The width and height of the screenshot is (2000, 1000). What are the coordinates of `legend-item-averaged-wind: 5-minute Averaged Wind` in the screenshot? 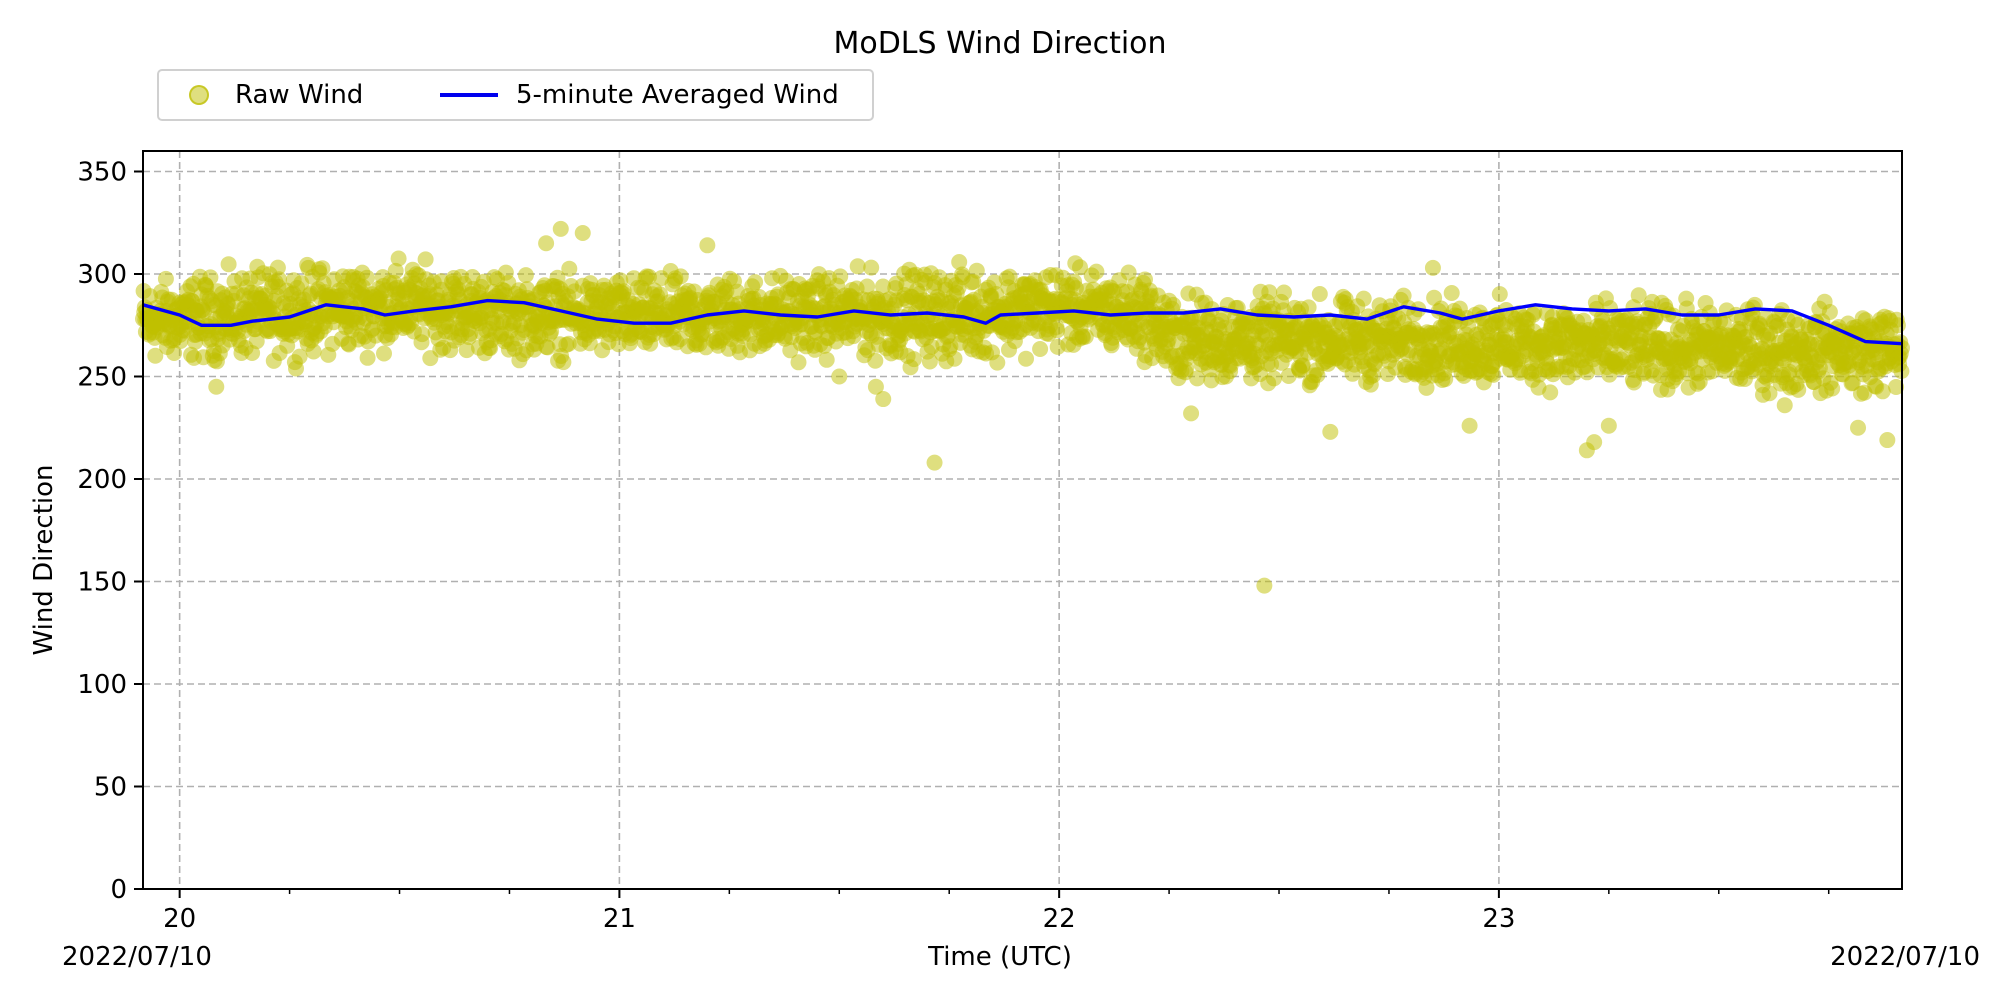 It's located at (639, 95).